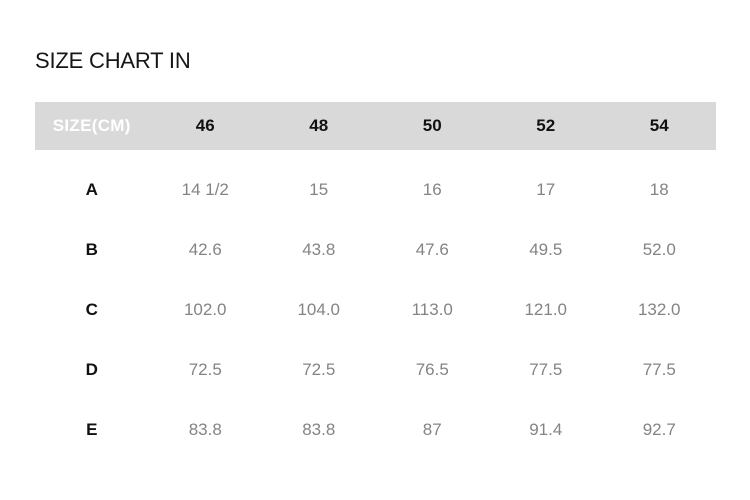  What do you see at coordinates (92, 429) in the screenshot?
I see `row-label: E` at bounding box center [92, 429].